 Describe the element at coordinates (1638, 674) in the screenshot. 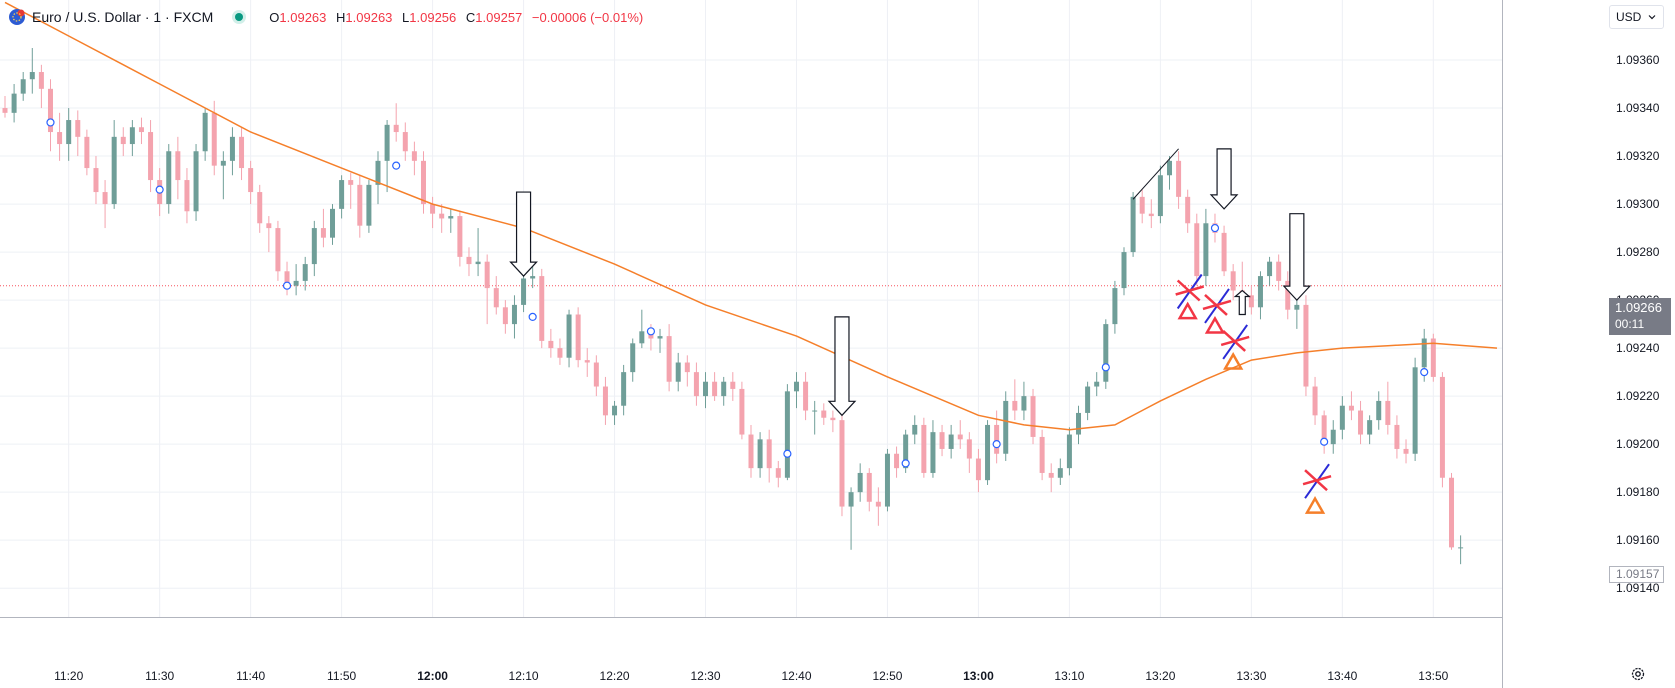

I see `gear-icon` at that location.